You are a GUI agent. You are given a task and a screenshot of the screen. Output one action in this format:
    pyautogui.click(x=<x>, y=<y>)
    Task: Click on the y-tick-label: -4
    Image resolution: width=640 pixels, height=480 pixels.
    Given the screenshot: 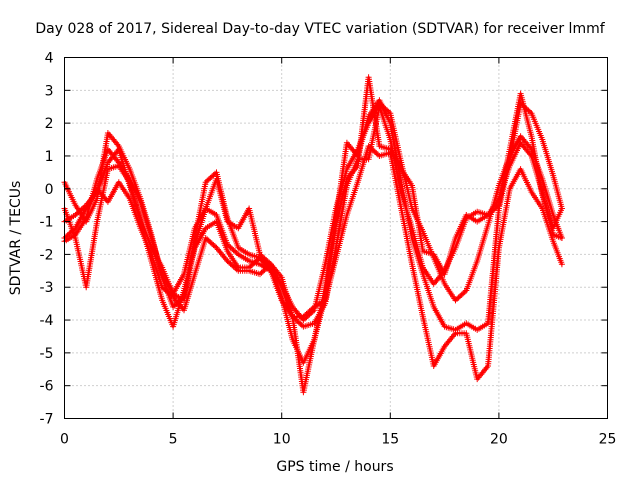 What is the action you would take?
    pyautogui.click(x=47, y=321)
    